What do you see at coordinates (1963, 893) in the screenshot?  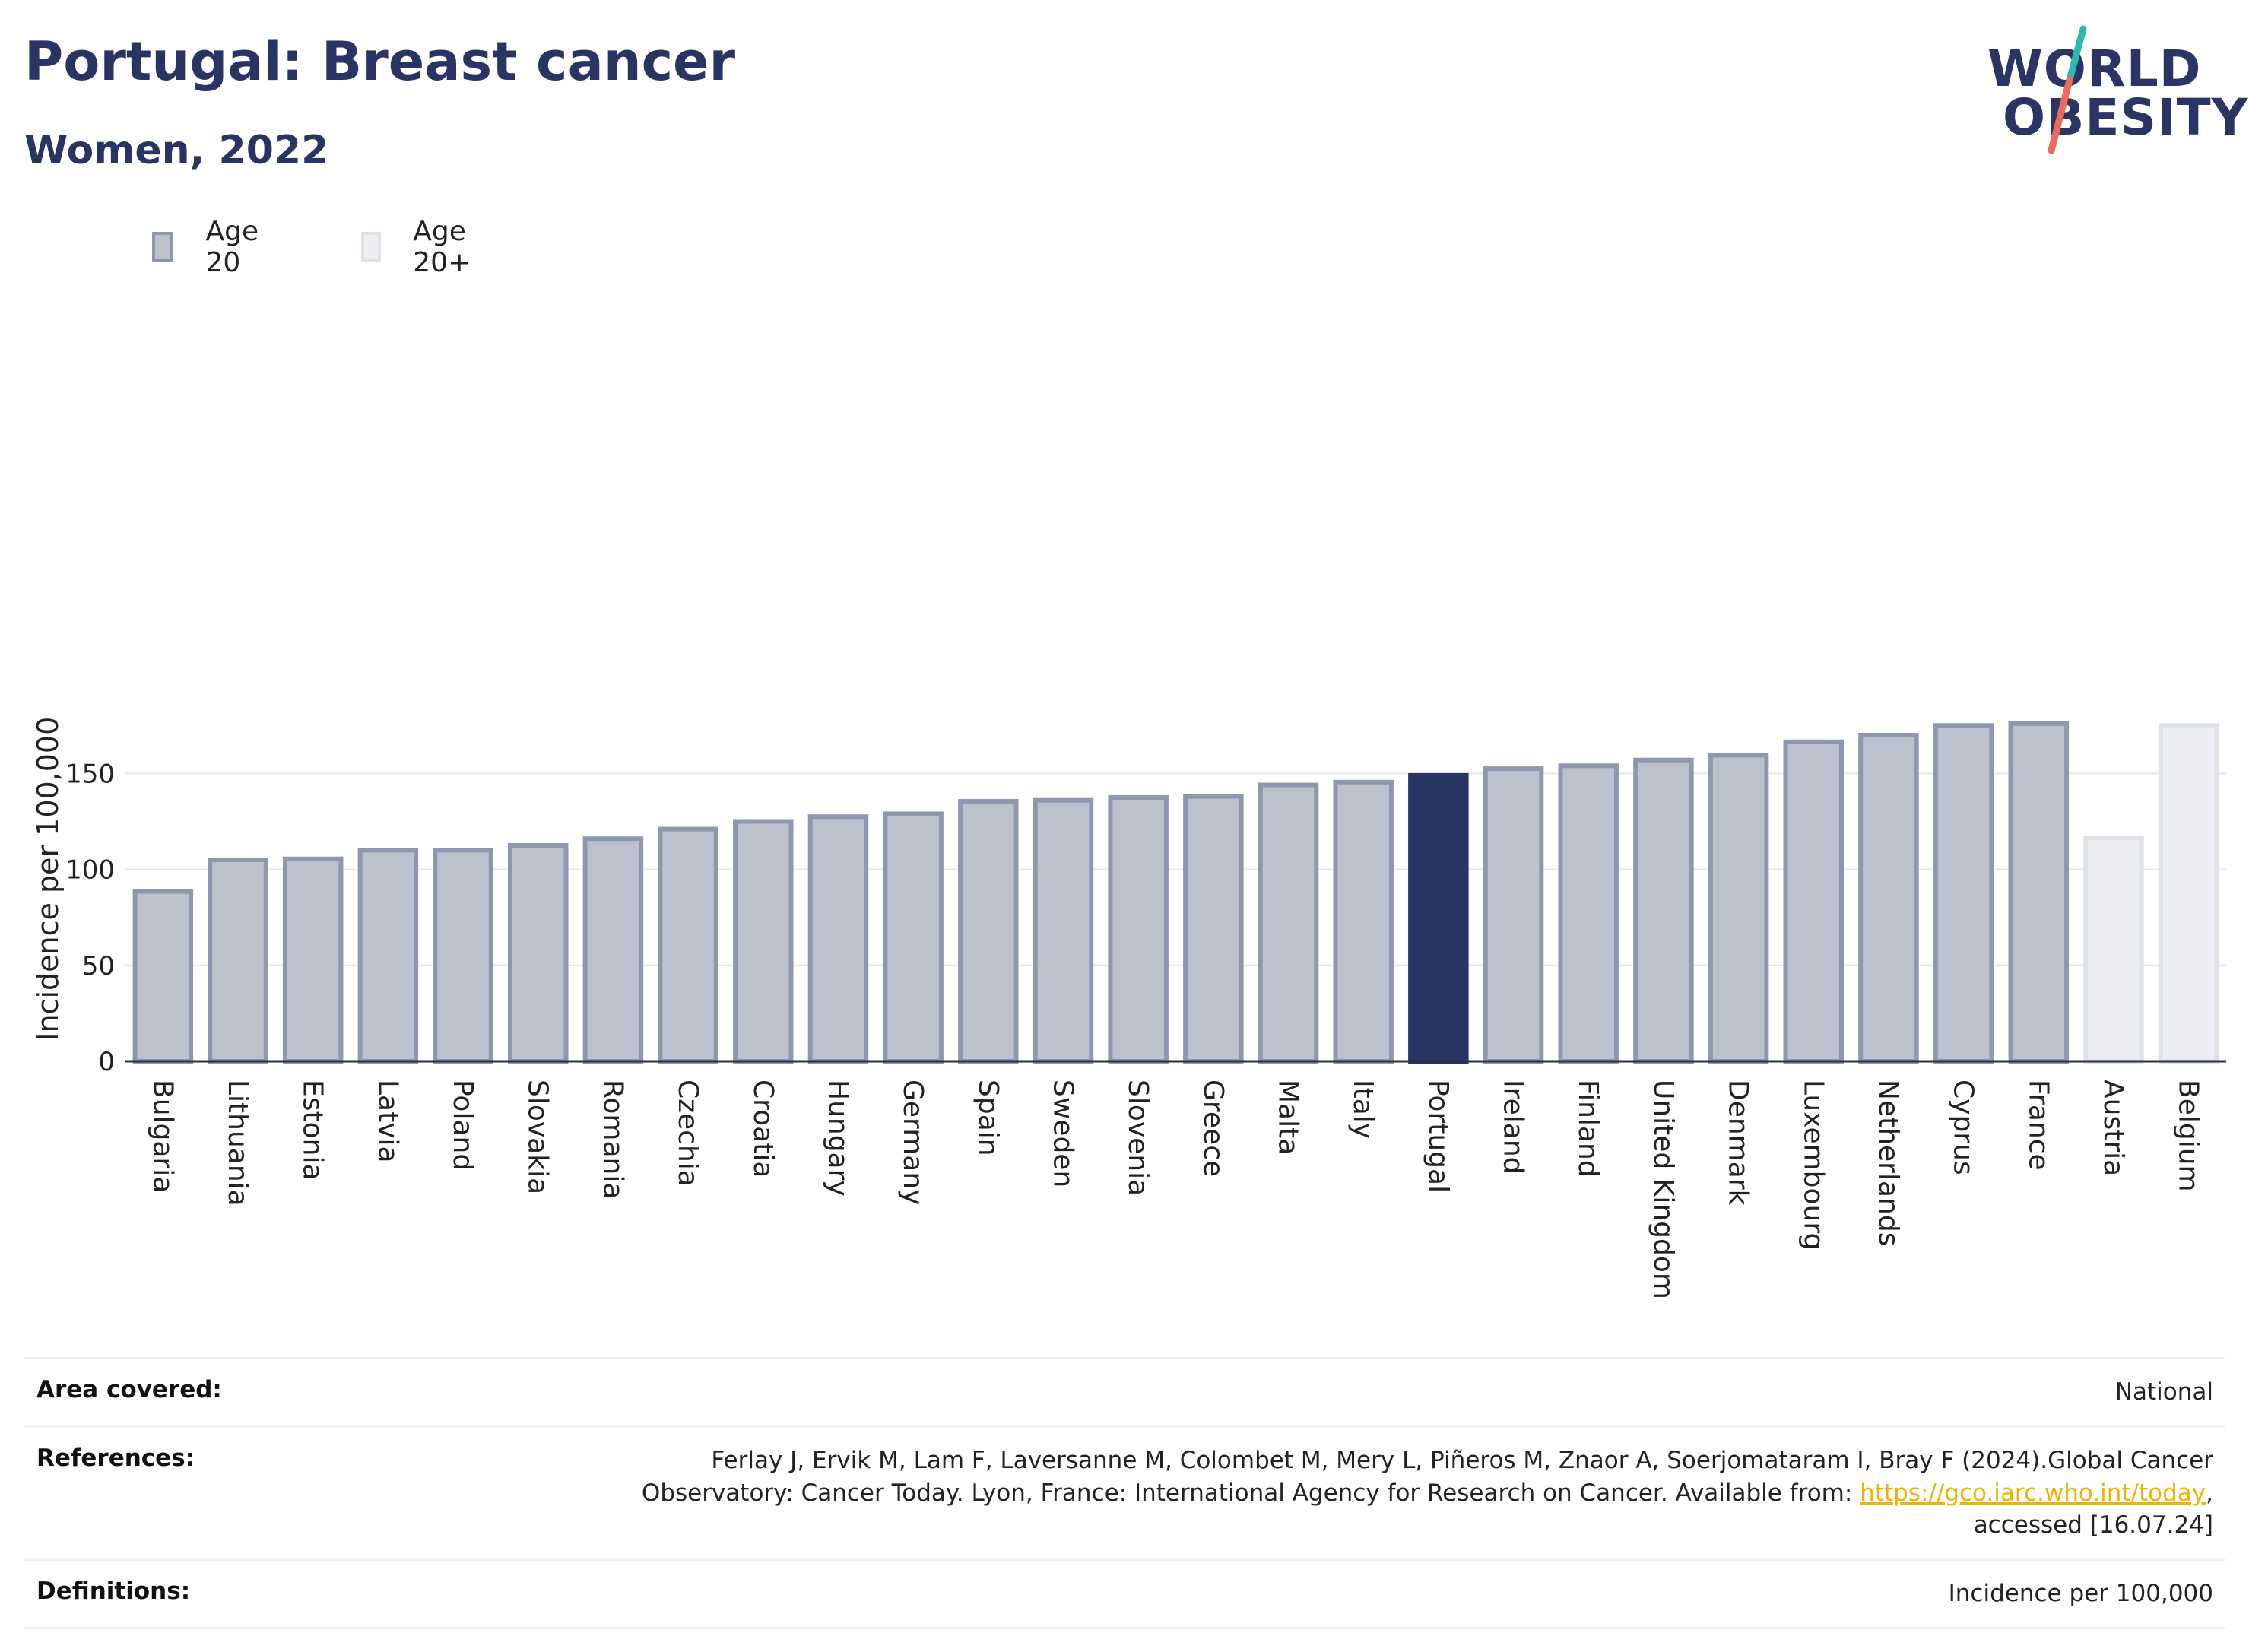 I see `bar-cyprus` at bounding box center [1963, 893].